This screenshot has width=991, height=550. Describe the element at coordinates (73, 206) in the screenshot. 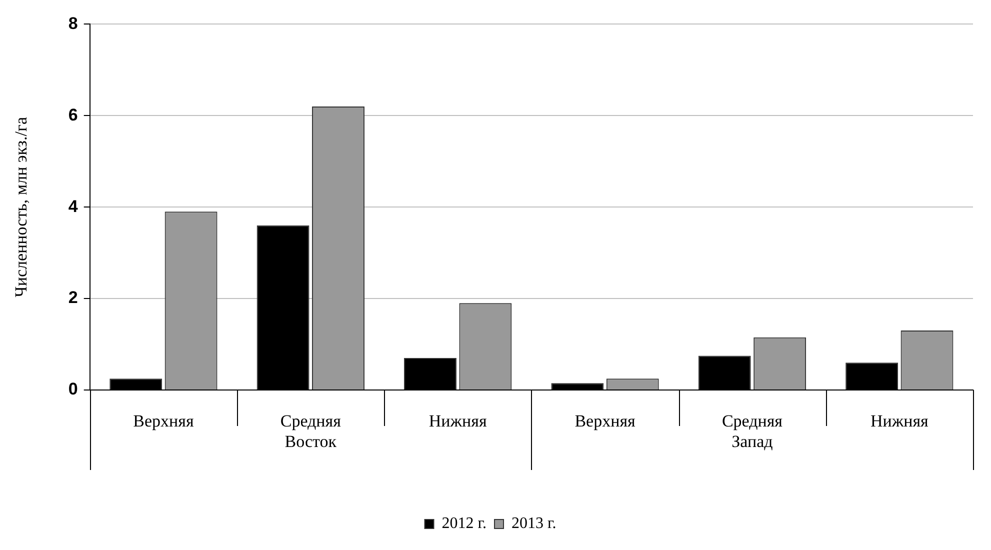

I see `y-tick-label: 4` at that location.